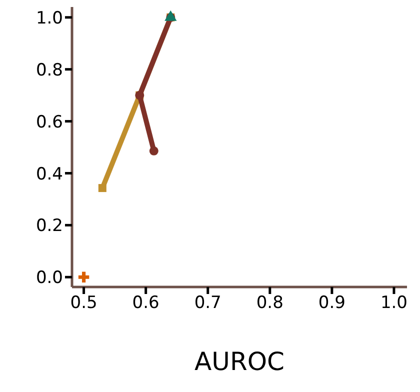 The image size is (420, 392). I want to click on y-tick-label: 0.4, so click(49, 174).